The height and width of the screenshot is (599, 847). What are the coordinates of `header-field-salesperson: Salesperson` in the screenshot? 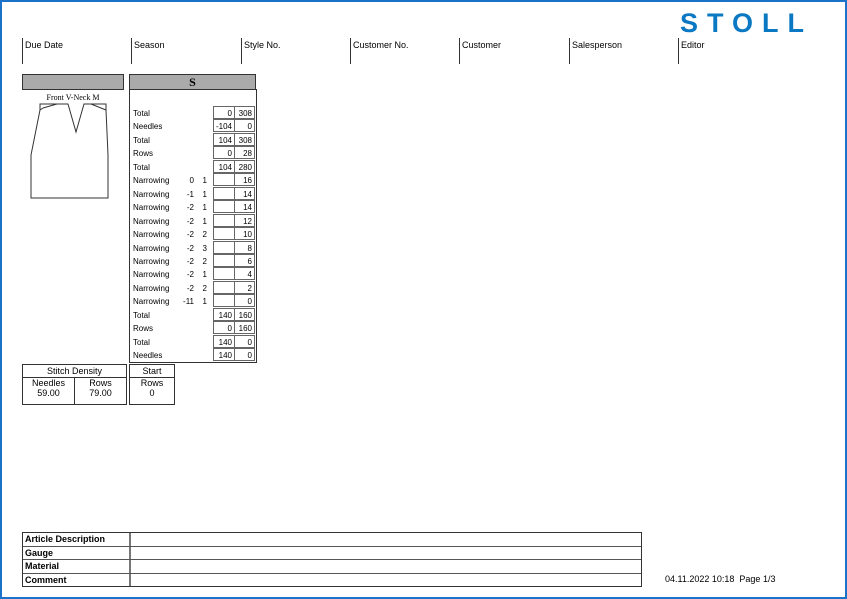 It's located at (595, 51).